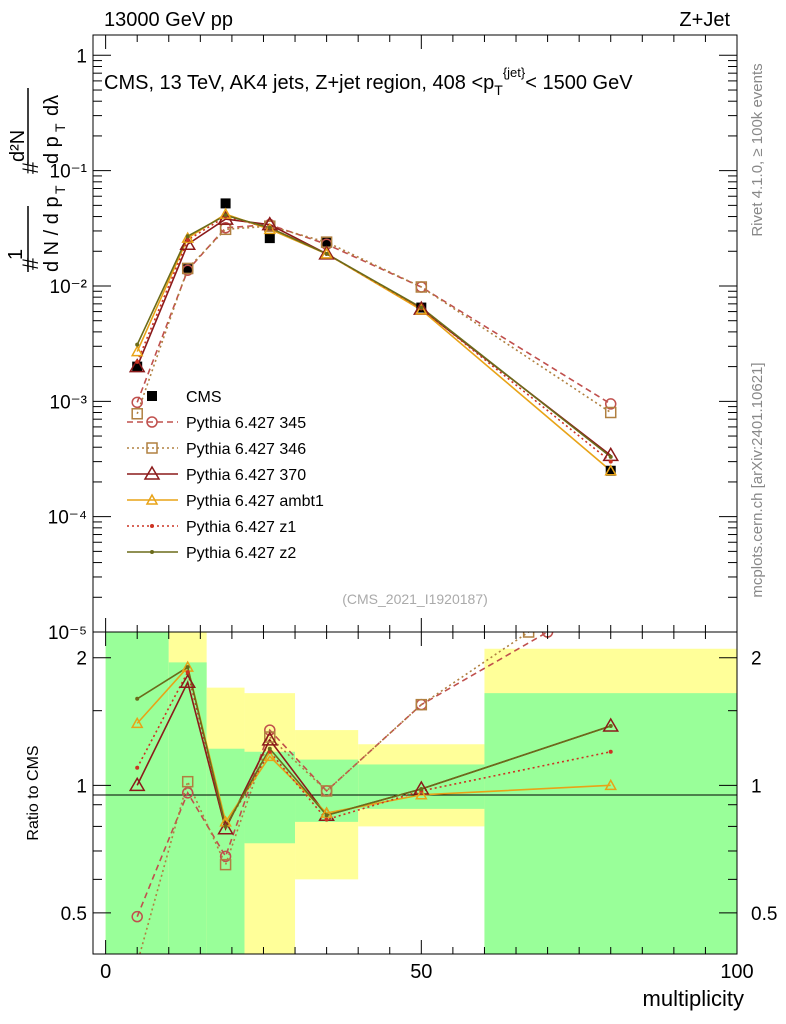 The image size is (786, 1024). What do you see at coordinates (16, 254) in the screenshot?
I see `svg-text: 1` at bounding box center [16, 254].